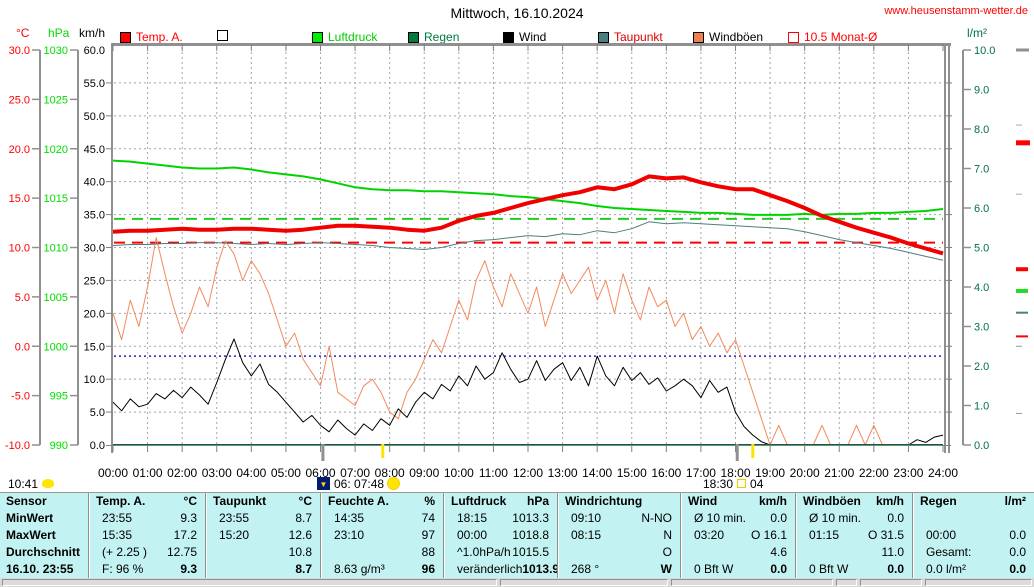 The height and width of the screenshot is (587, 1034). What do you see at coordinates (586, 518) in the screenshot?
I see `cell-label: 09:10` at bounding box center [586, 518].